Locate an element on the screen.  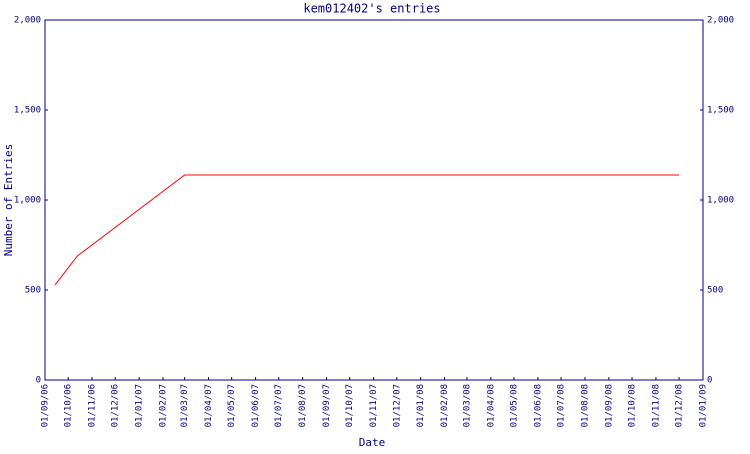
y-tick-label: 0 is located at coordinates (38, 381).